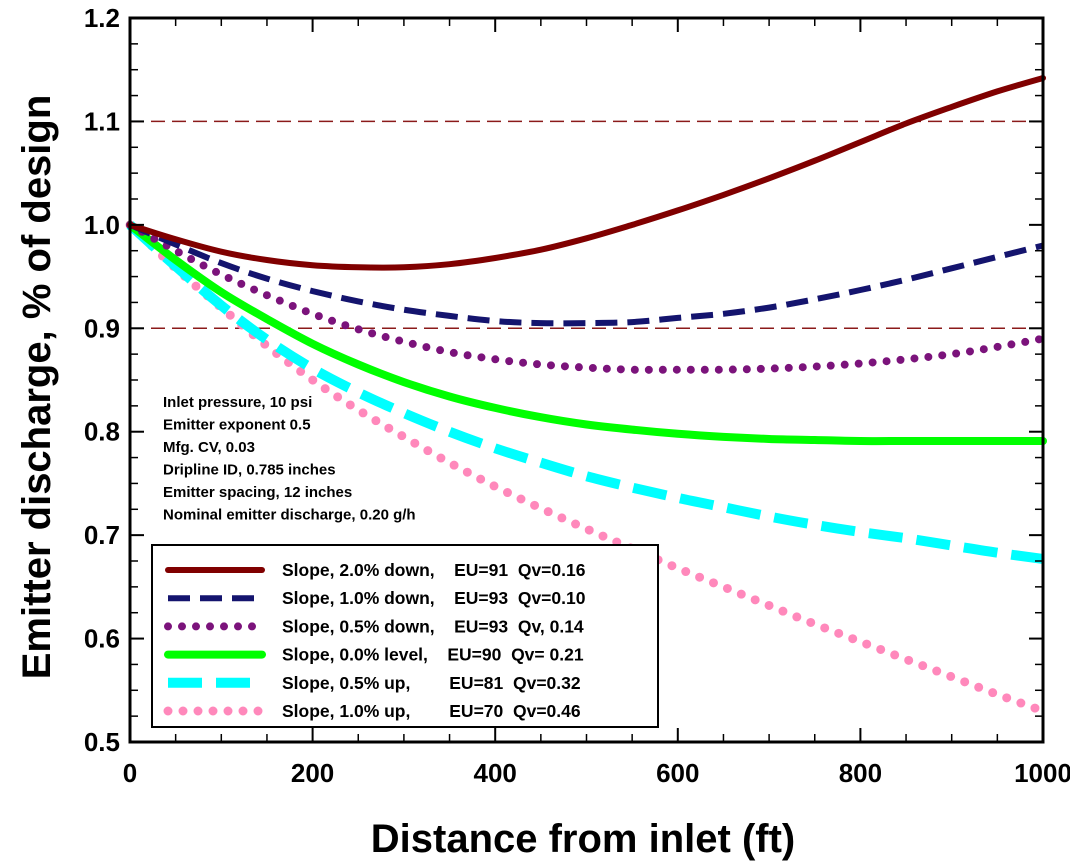 The height and width of the screenshot is (863, 1070). Describe the element at coordinates (433, 626) in the screenshot. I see `legend-label: Slope, 0.5% down, EU=93 Qv, 0.14` at that location.